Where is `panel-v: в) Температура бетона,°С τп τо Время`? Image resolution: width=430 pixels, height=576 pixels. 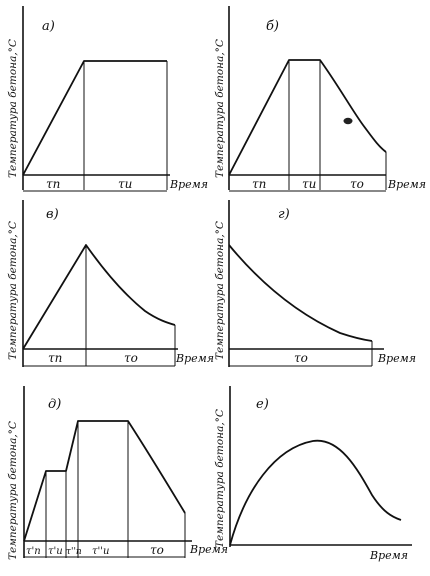
panel-v: в) Температура бетона,°С τп τо Время is located at coordinates (110, 283).